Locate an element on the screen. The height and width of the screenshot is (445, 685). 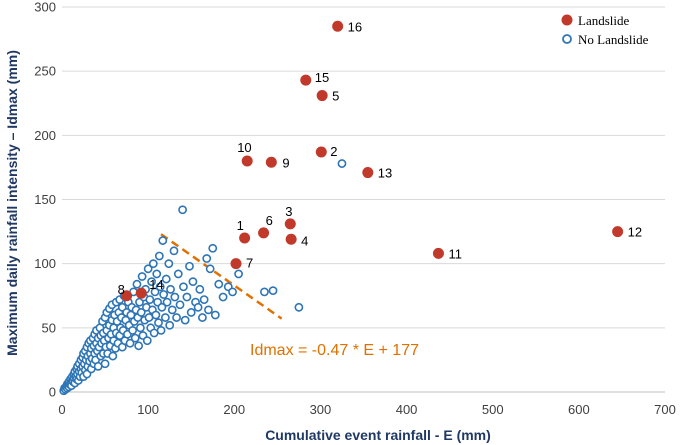
y-tick-label: 250 is located at coordinates (45, 71).